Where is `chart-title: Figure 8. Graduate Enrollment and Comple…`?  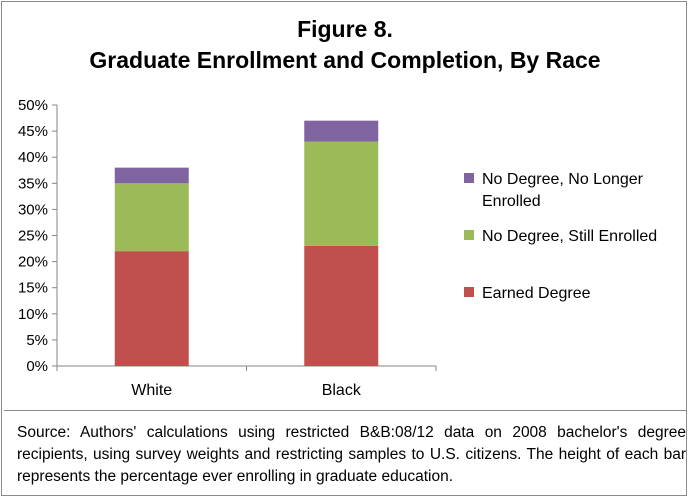
chart-title: Figure 8. Graduate Enrollment and Comple… is located at coordinates (345, 45).